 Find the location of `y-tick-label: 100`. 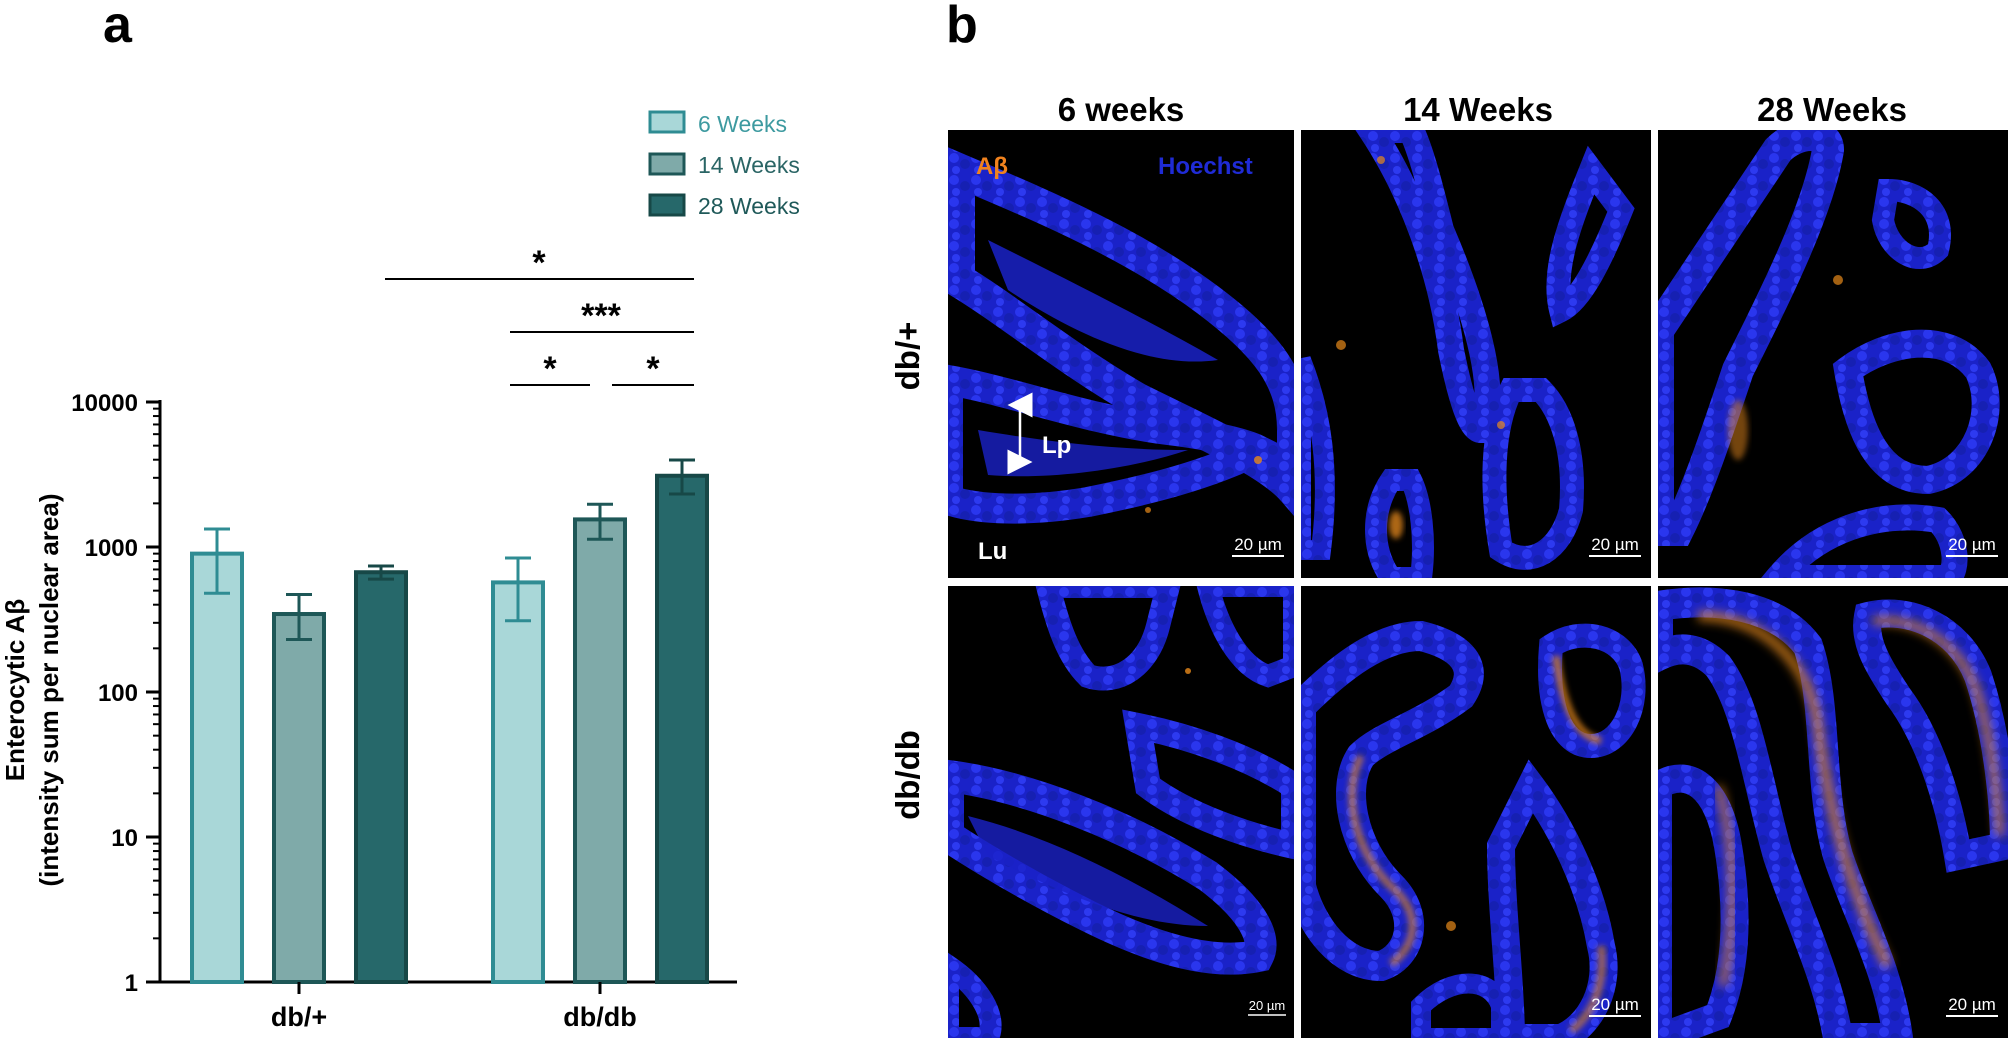

y-tick-label: 100 is located at coordinates (118, 693).